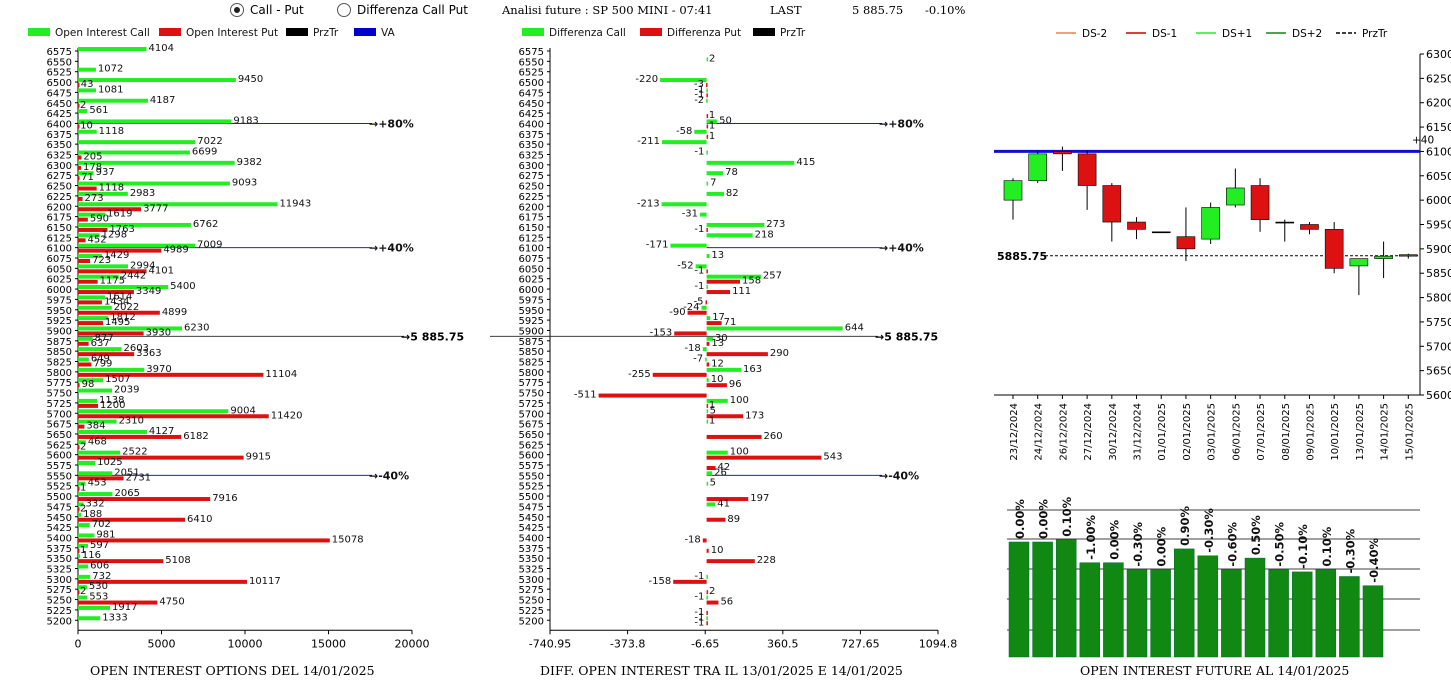 Image resolution: width=1451 pixels, height=683 pixels. I want to click on x-tick-label: -373.8, so click(627, 643).